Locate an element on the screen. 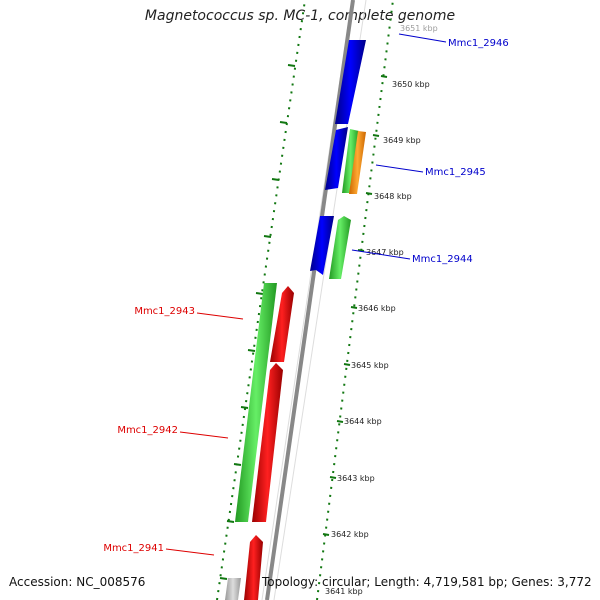 This screenshot has height=600, width=600. gene-label-mmc1-2946: Mmc1_2946 is located at coordinates (478, 43).